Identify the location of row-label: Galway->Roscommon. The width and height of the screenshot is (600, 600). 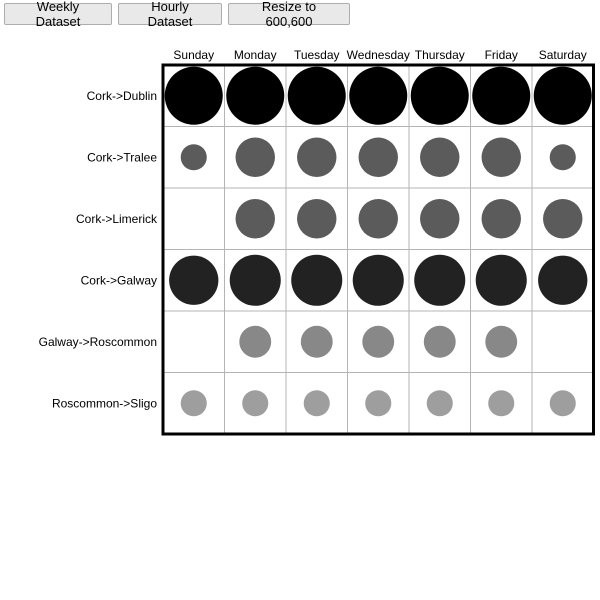
(98, 342).